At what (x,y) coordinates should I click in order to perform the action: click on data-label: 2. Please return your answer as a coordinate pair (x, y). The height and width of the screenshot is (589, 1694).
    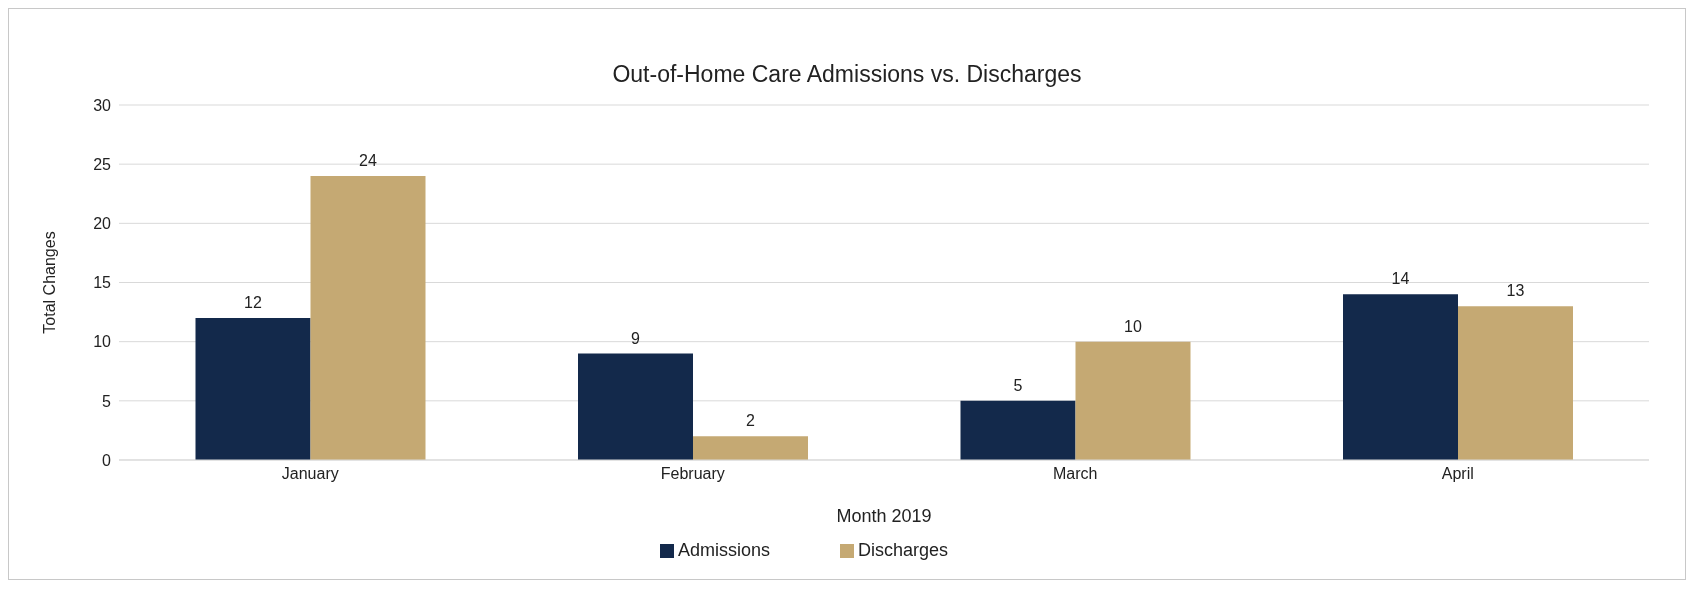
    Looking at the image, I should click on (751, 421).